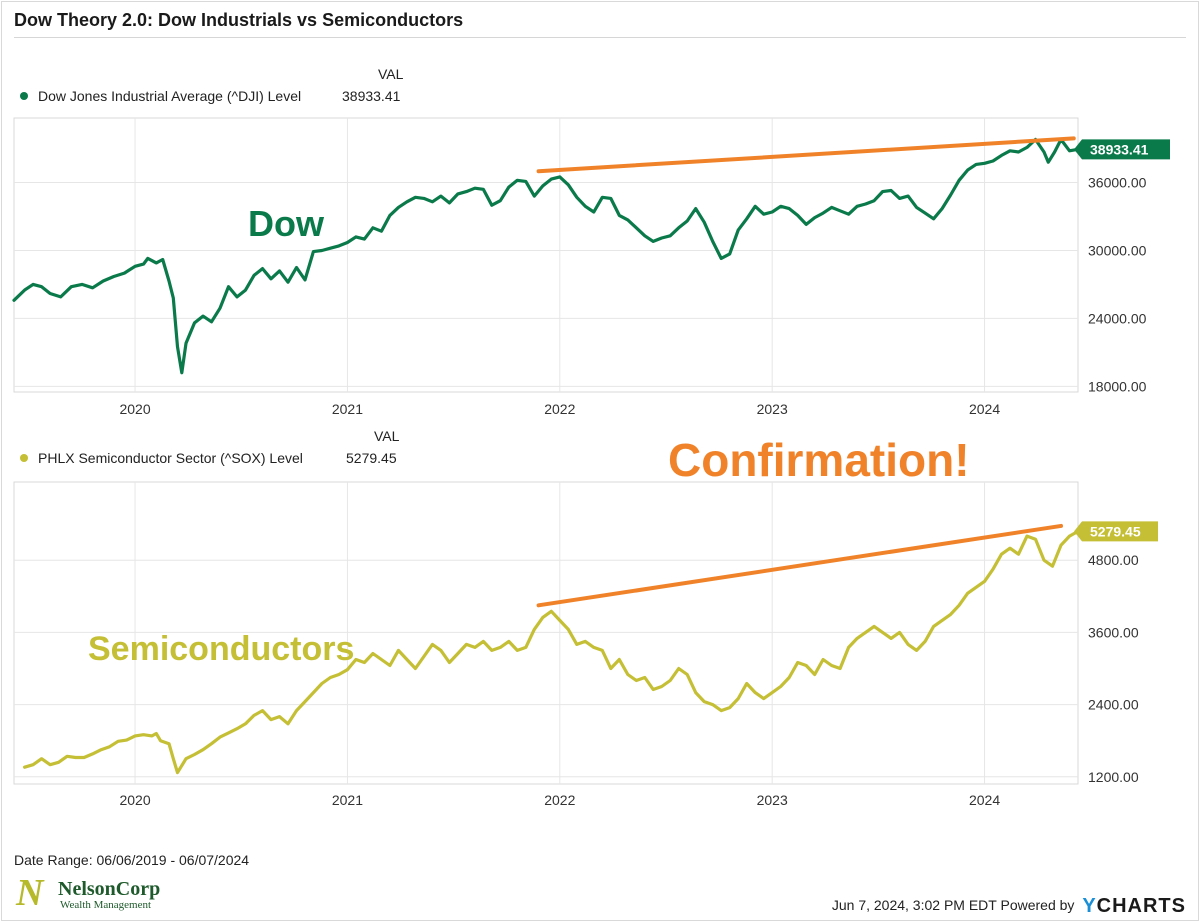 The width and height of the screenshot is (1200, 922). What do you see at coordinates (109, 889) in the screenshot?
I see `logo-name: NelsonCorp` at bounding box center [109, 889].